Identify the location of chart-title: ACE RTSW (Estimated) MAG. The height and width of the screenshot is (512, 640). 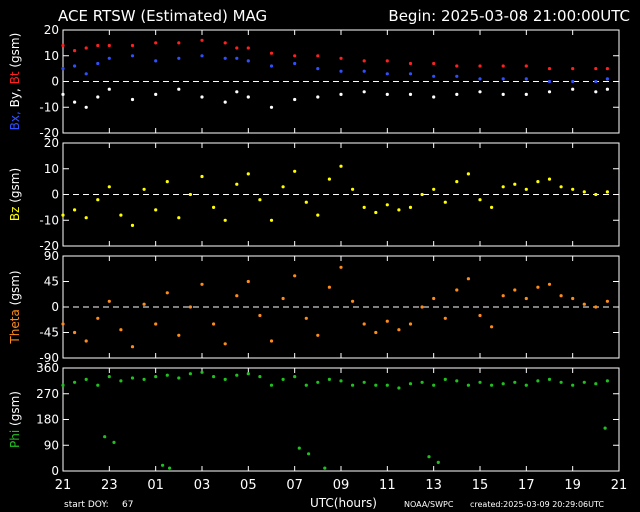
(162, 16).